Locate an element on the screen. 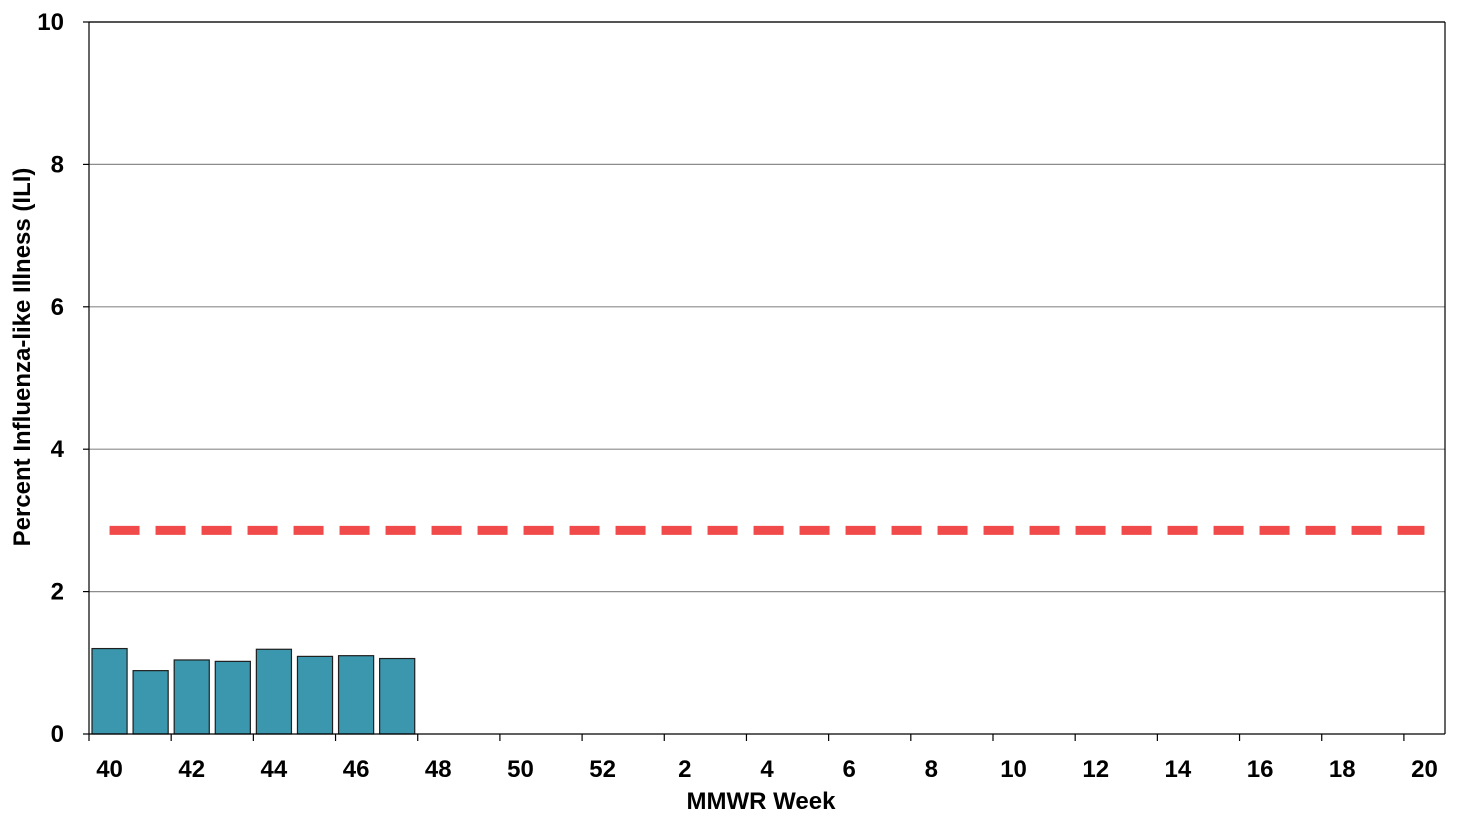 Image resolution: width=1457 pixels, height=813 pixels. x-tick-label: 42 is located at coordinates (191, 769).